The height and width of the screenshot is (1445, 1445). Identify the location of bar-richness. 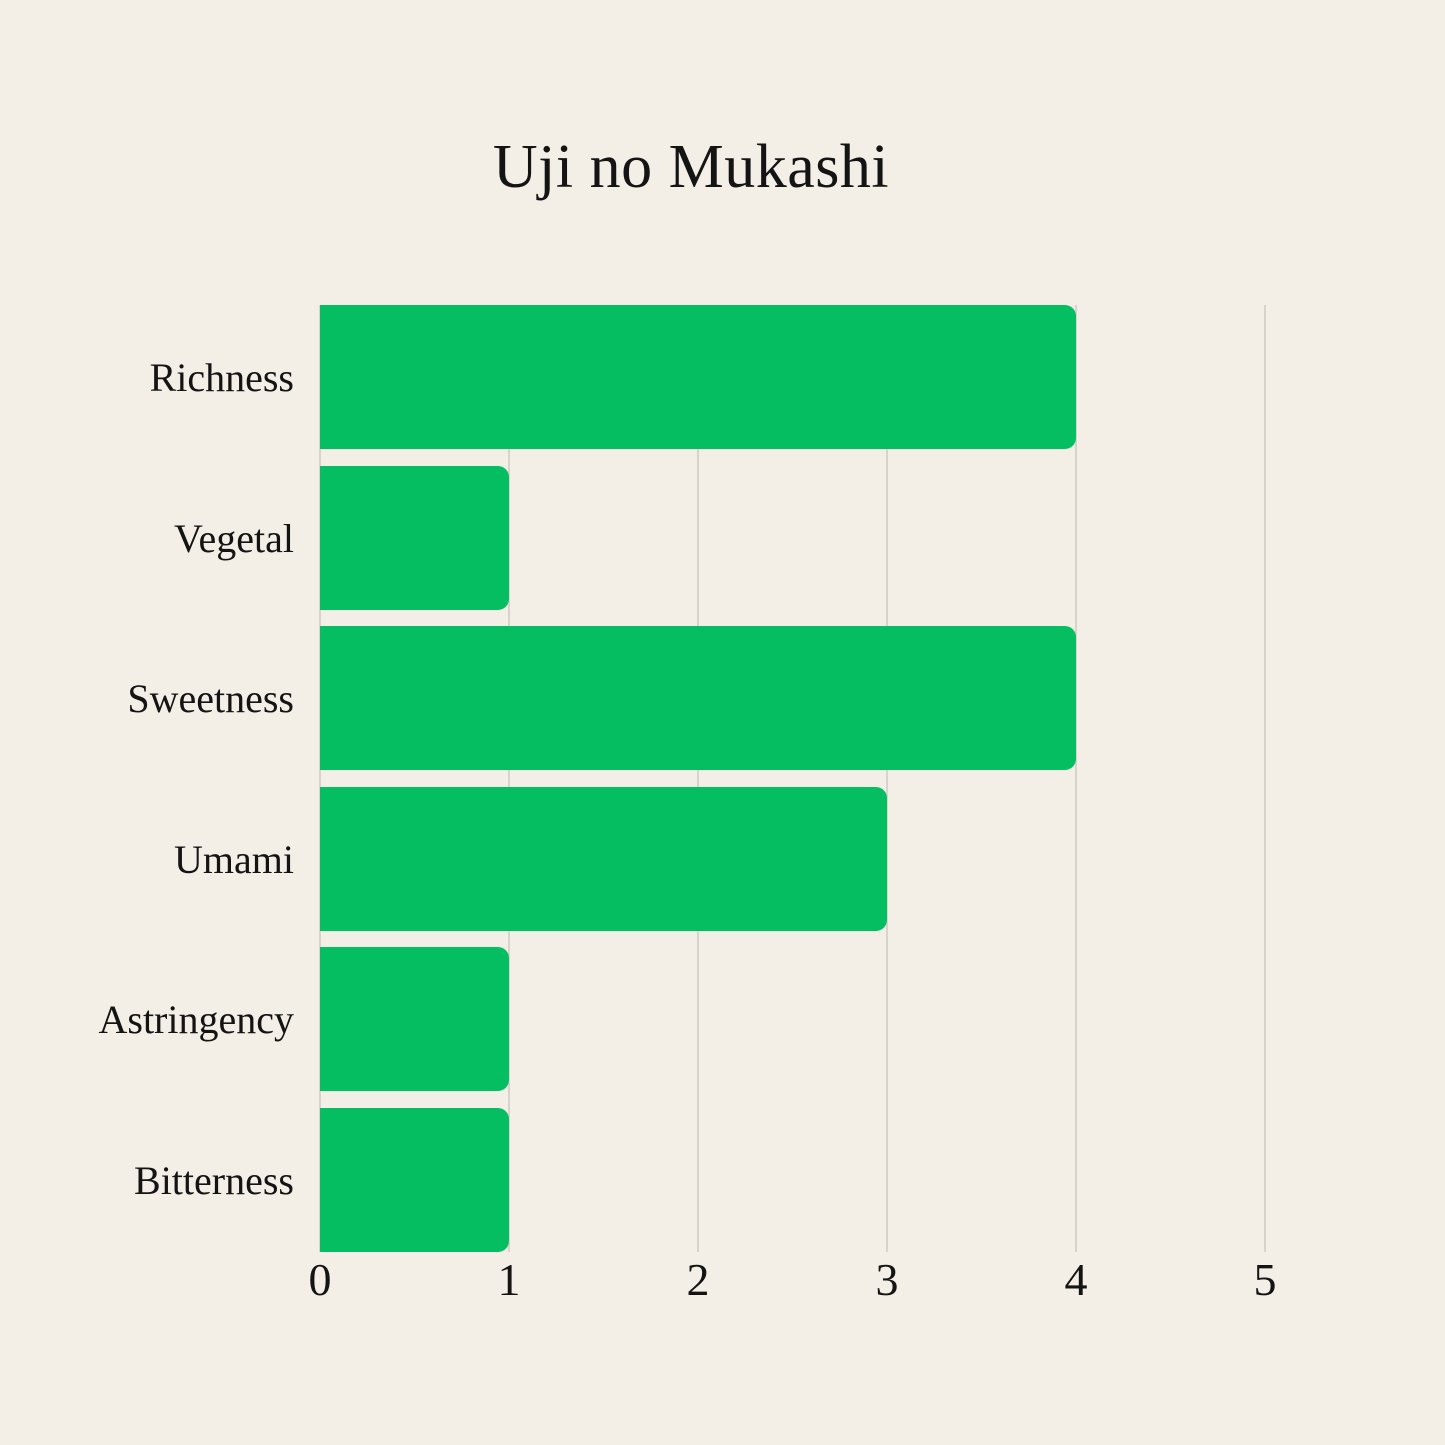
(698, 377).